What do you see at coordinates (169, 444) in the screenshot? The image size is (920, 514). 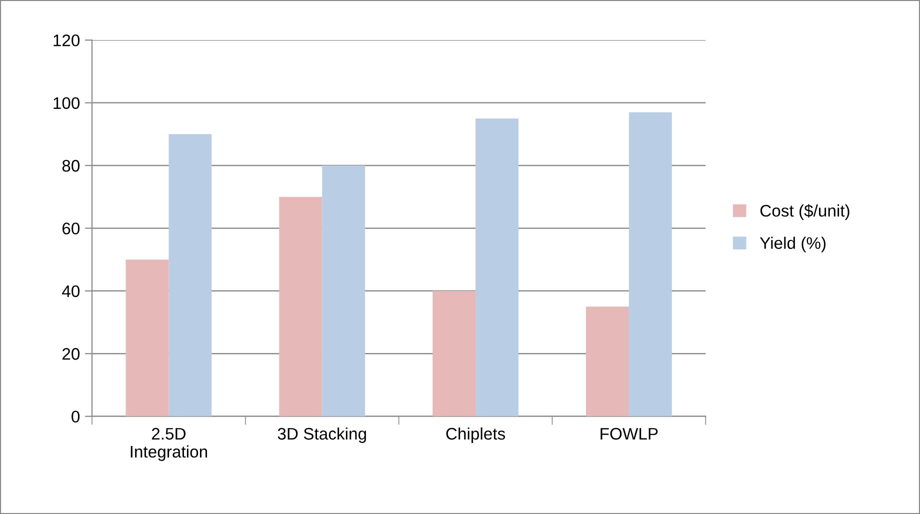 I see `x-tick-label: 2.5D Integration` at bounding box center [169, 444].